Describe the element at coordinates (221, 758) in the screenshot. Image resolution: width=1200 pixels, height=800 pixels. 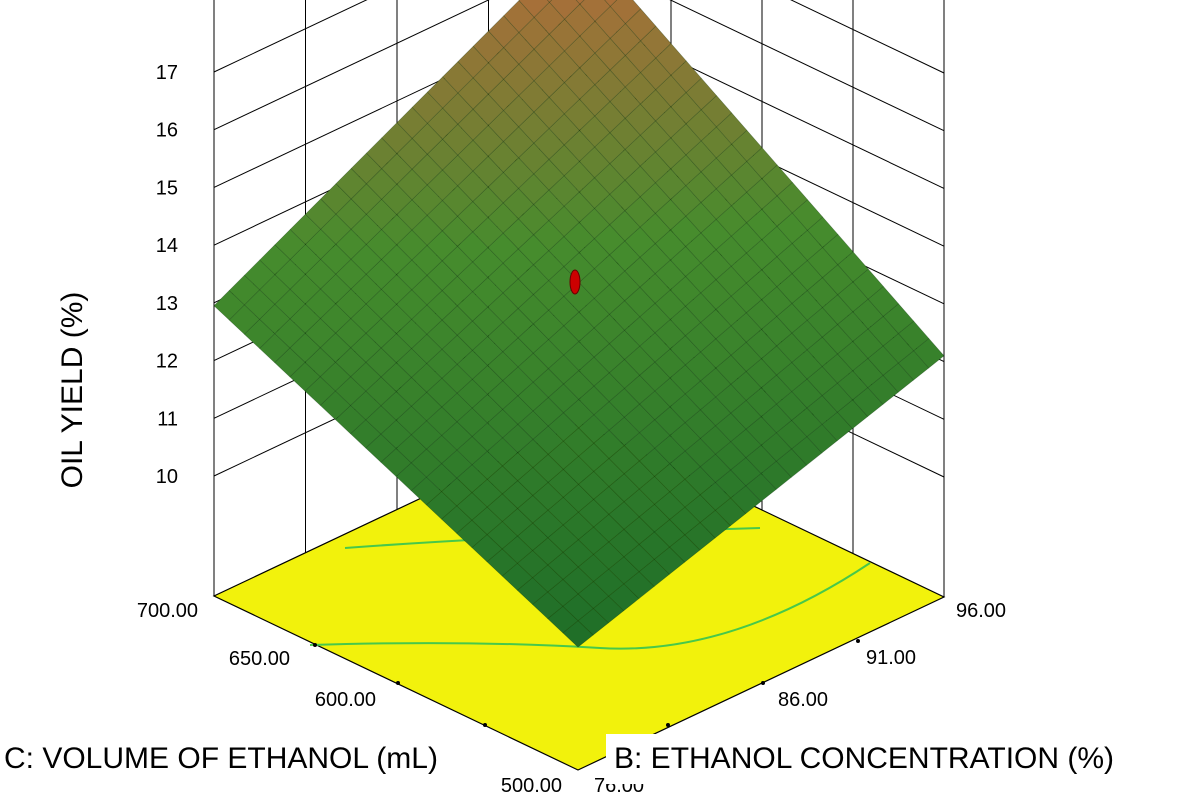
I see `c-axis-label: C: VOLUME OF ETHANOL (mL)` at that location.